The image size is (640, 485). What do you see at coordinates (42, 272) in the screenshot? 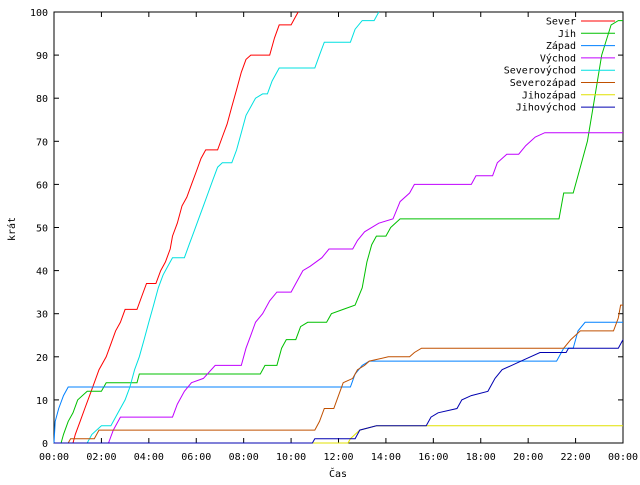
I see `y-tick-label: 40` at bounding box center [42, 272].